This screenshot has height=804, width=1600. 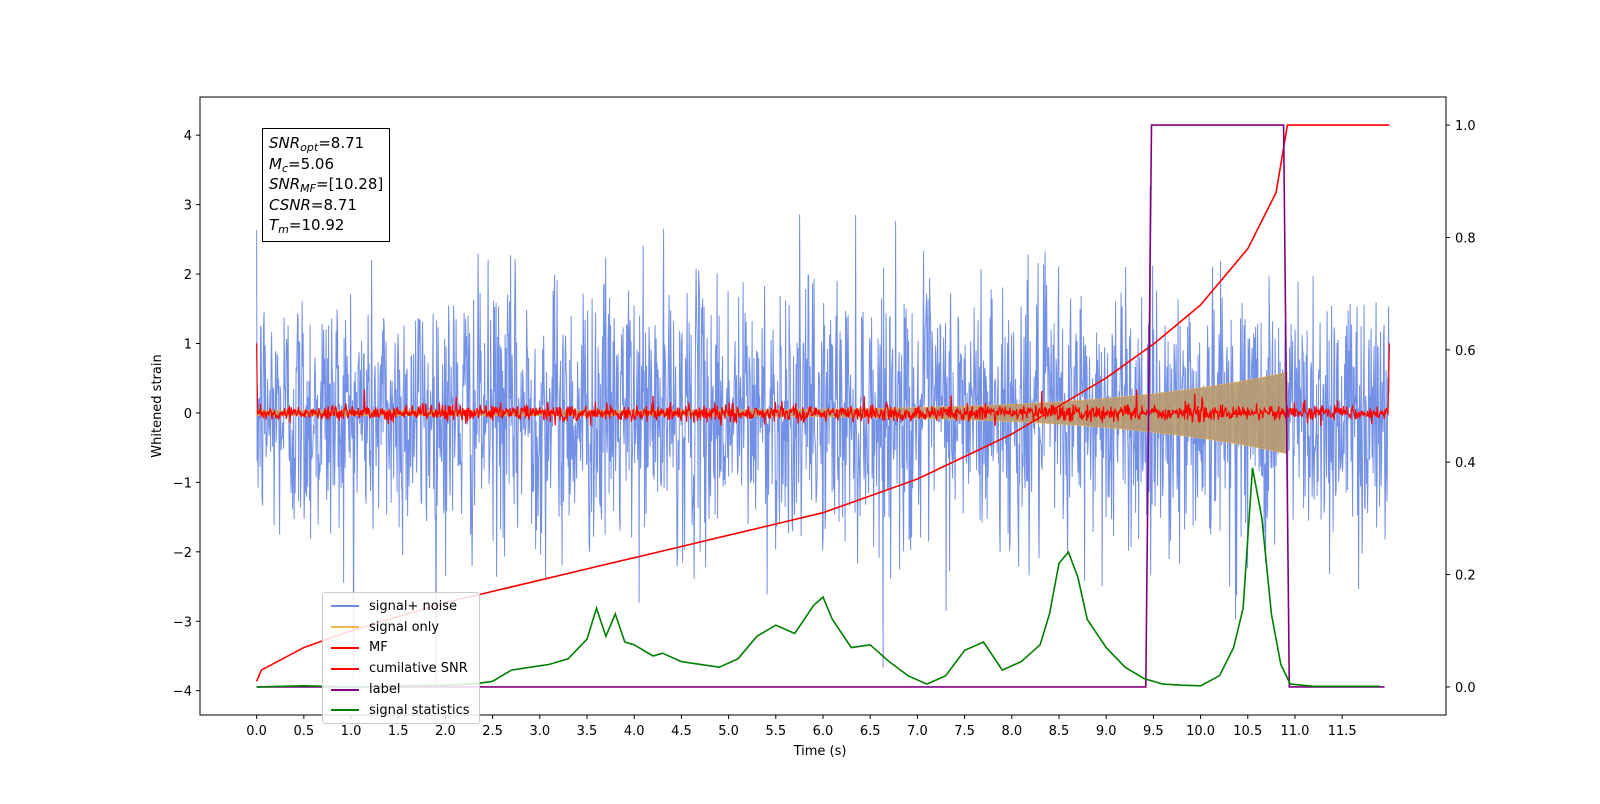 I want to click on x-tick-label: 11.0, so click(x=1294, y=731).